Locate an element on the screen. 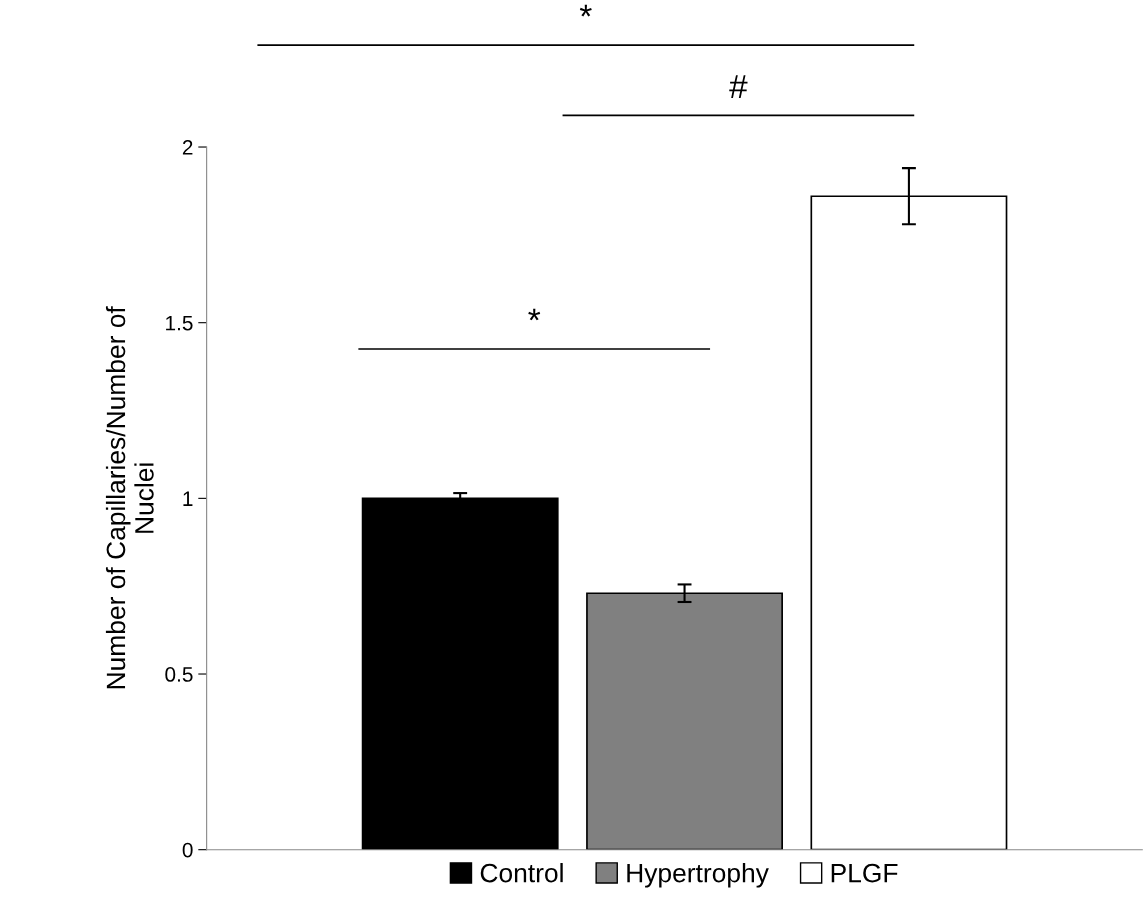 The height and width of the screenshot is (902, 1148). legend-label: Hypertrophy is located at coordinates (698, 875).